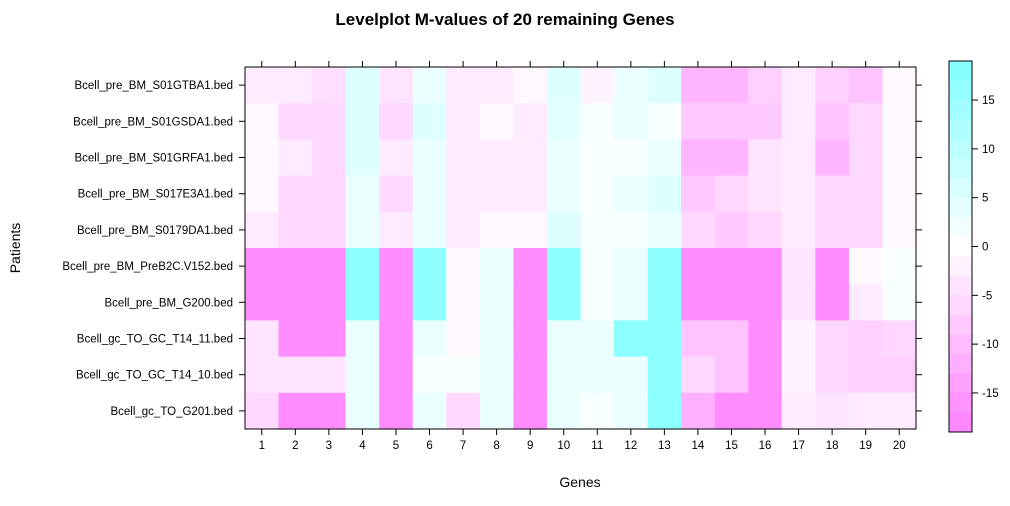 This screenshot has height=506, width=1010. I want to click on y-tick-label: Bcell_pre_BM_S01GRFA1.bed, so click(153, 159).